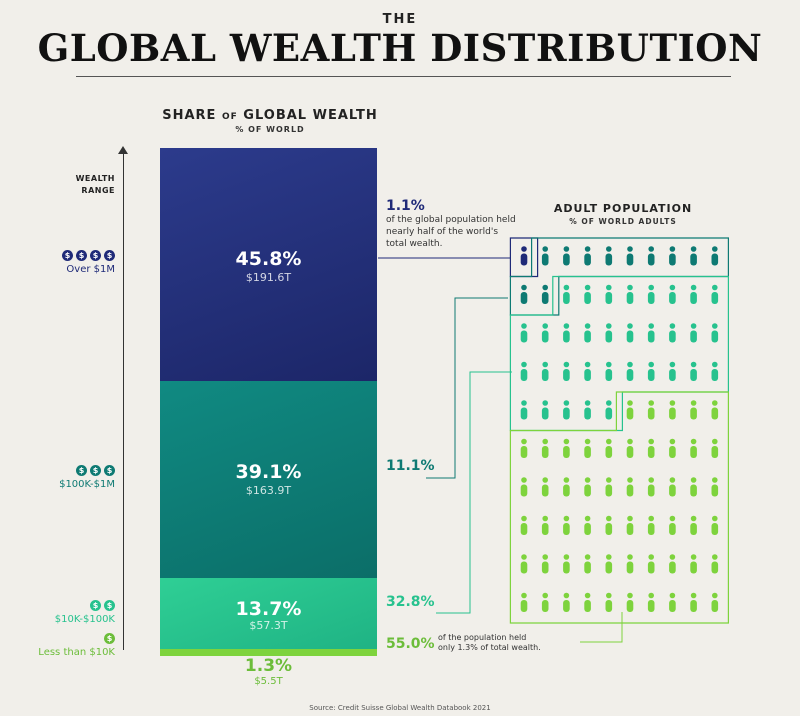 Image resolution: width=800 pixels, height=716 pixels. What do you see at coordinates (623, 208) in the screenshot?
I see `adult-population-title: ADULT POPULATION` at bounding box center [623, 208].